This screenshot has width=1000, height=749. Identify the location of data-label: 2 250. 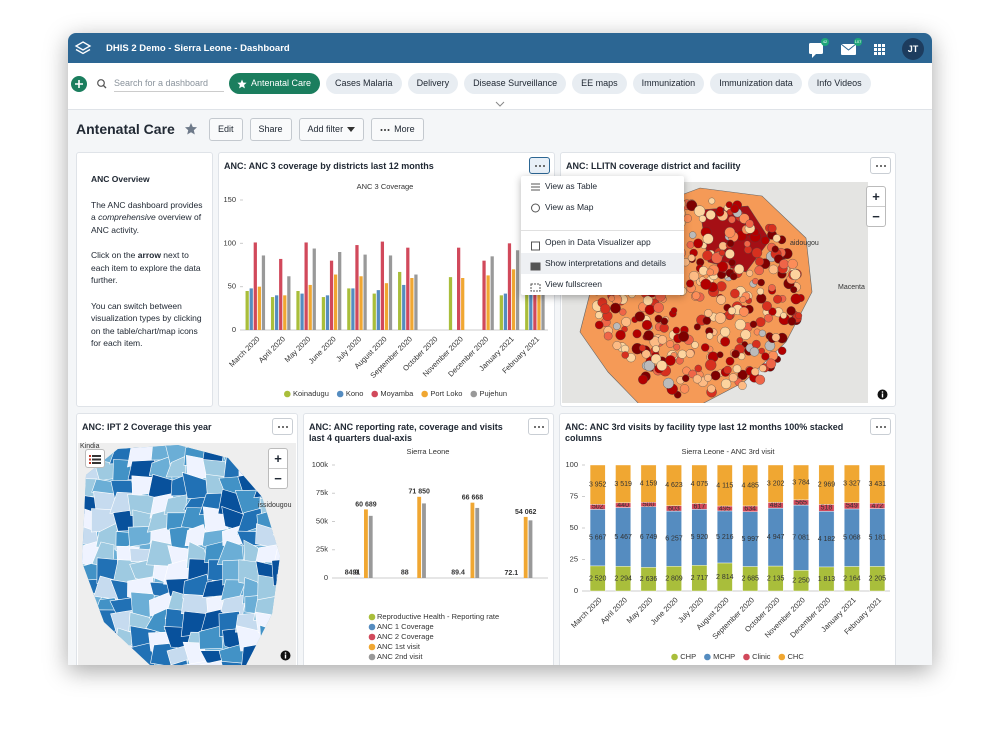
(801, 580).